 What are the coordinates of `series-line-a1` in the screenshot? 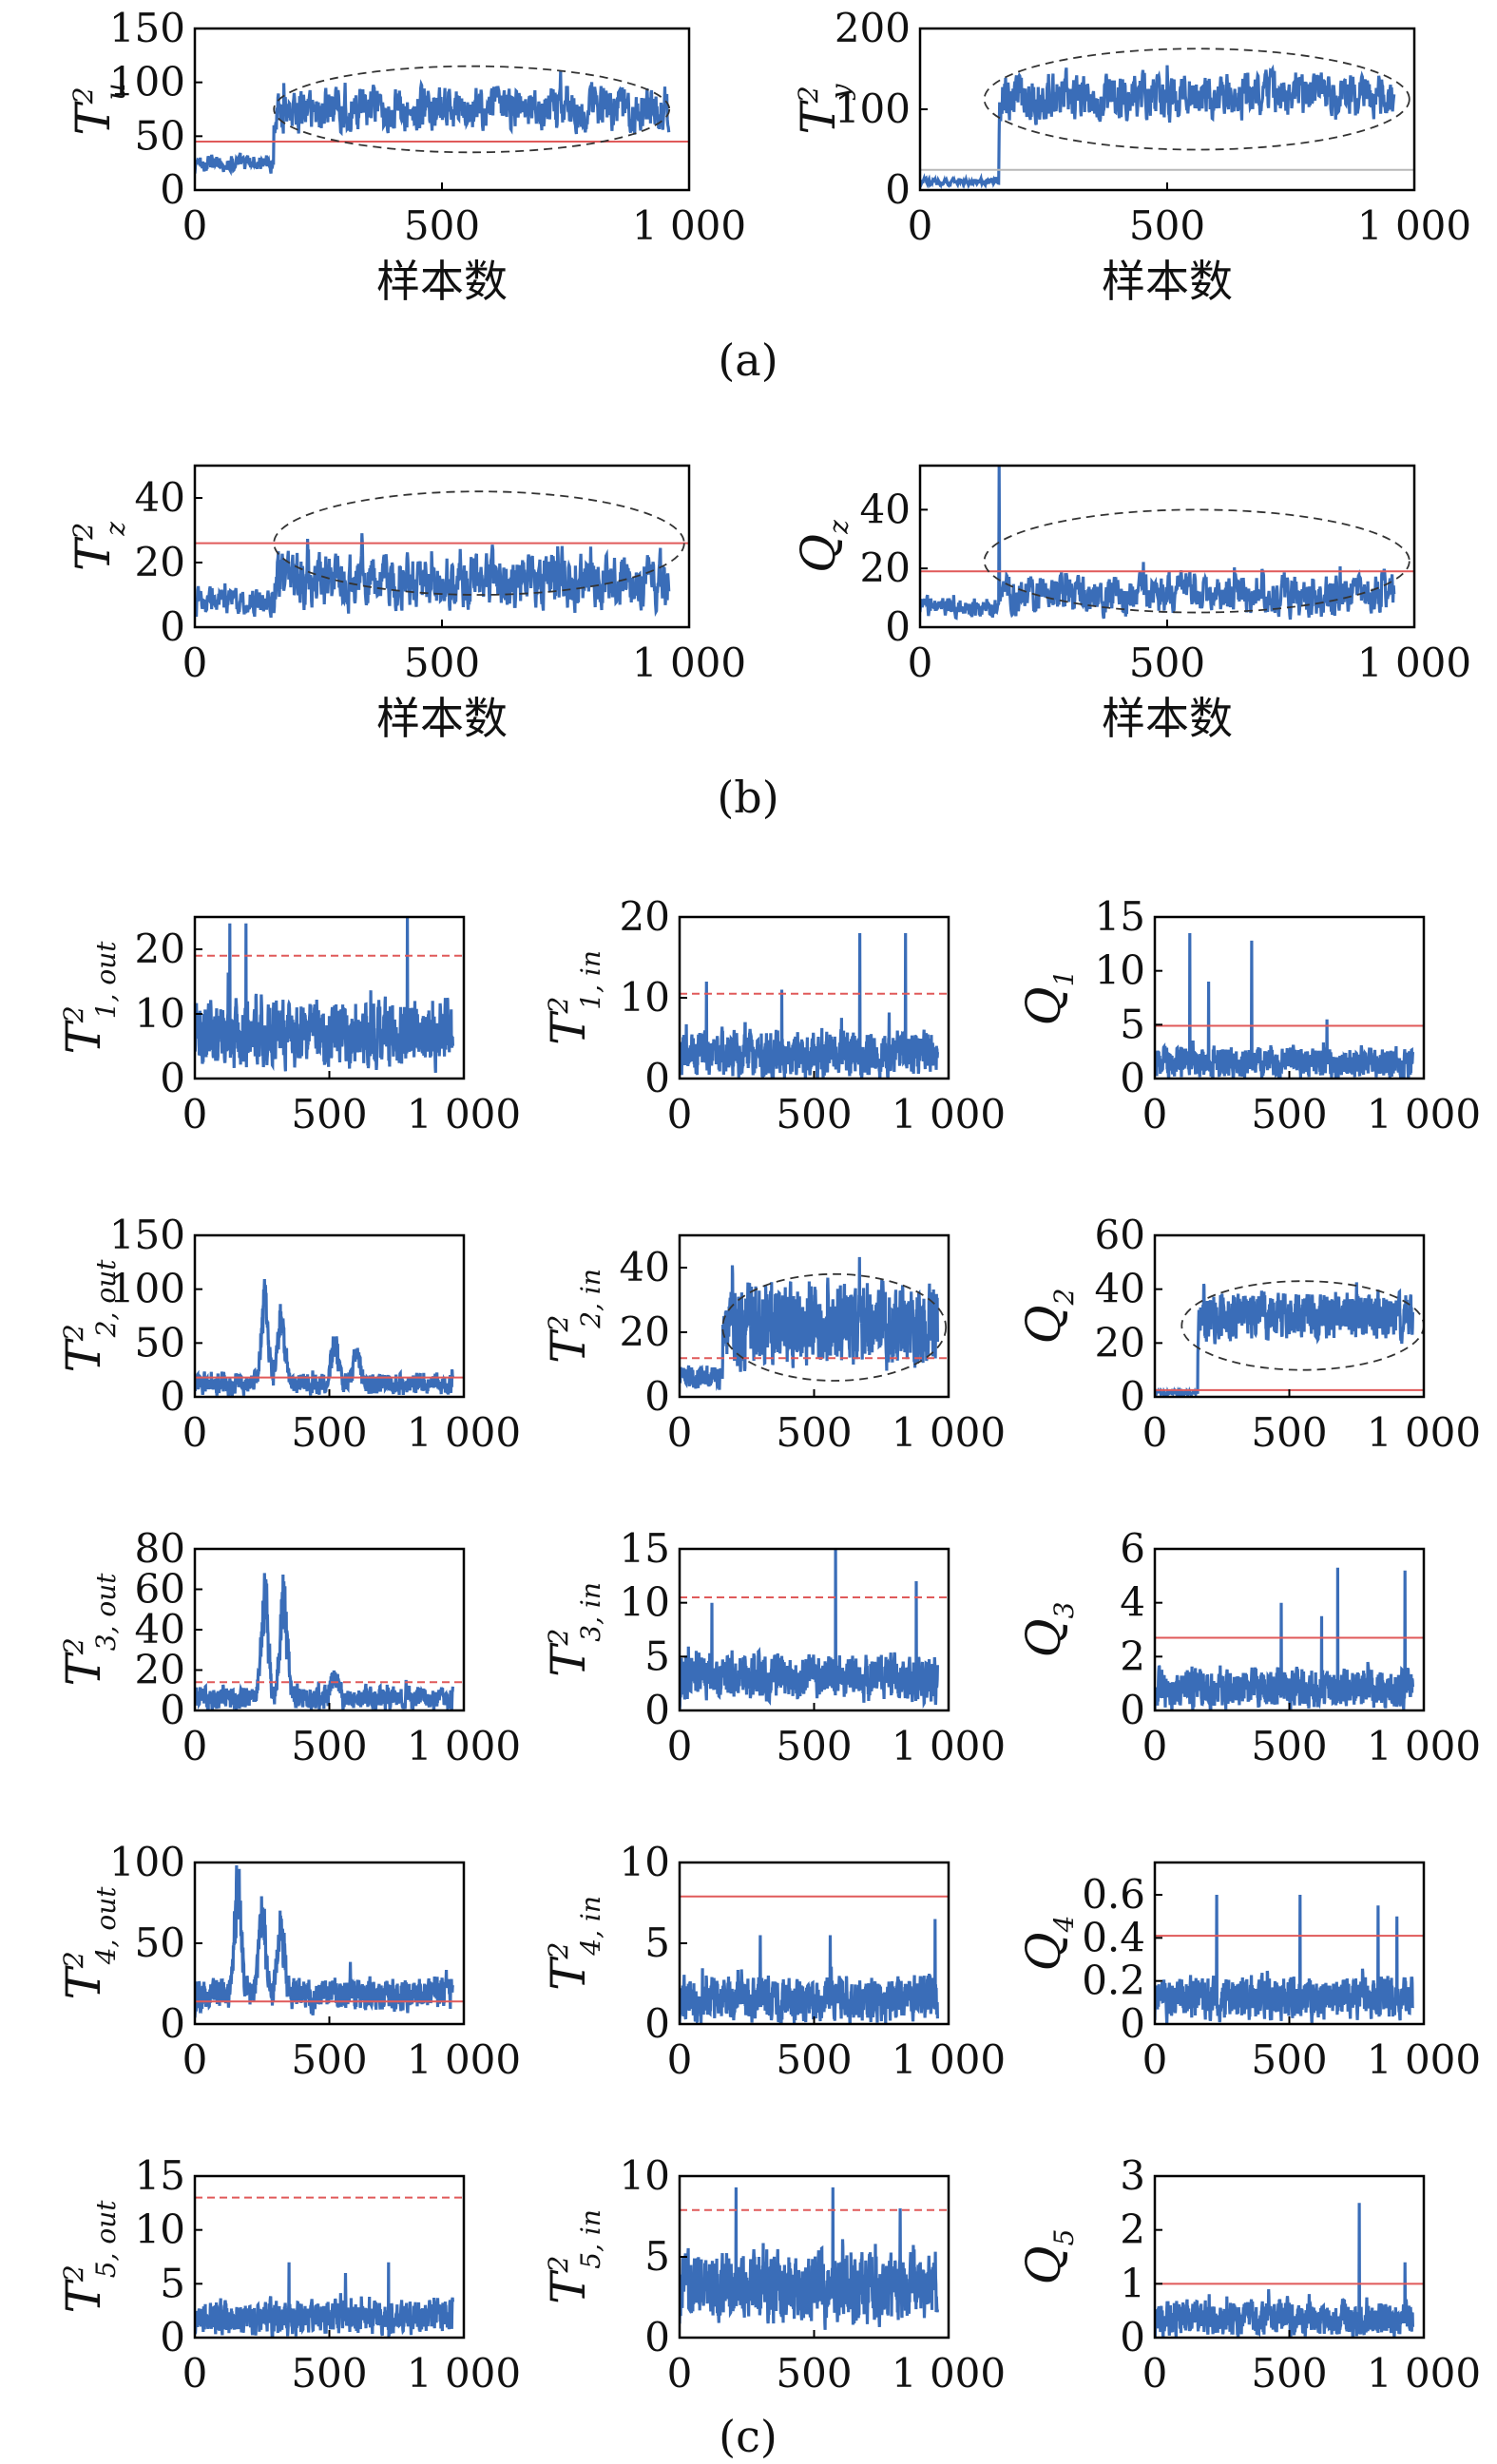 It's located at (433, 123).